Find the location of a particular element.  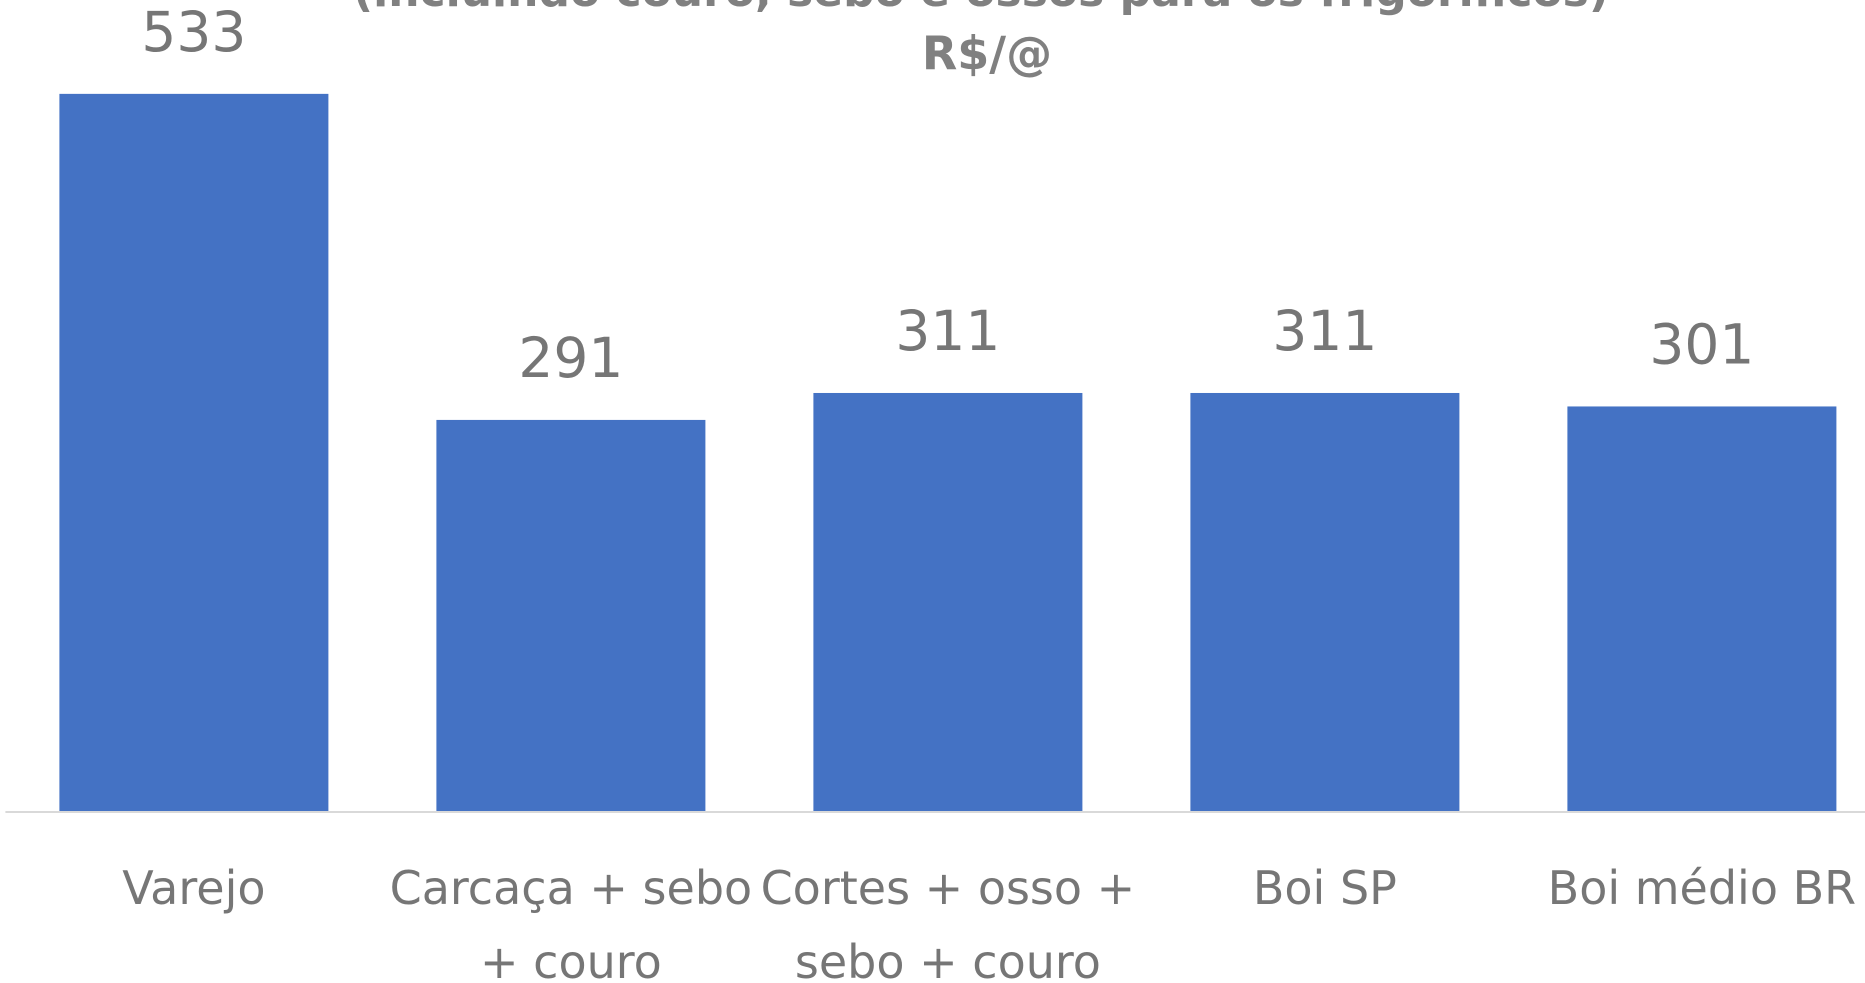

value-label: 301 is located at coordinates (1701, 345).